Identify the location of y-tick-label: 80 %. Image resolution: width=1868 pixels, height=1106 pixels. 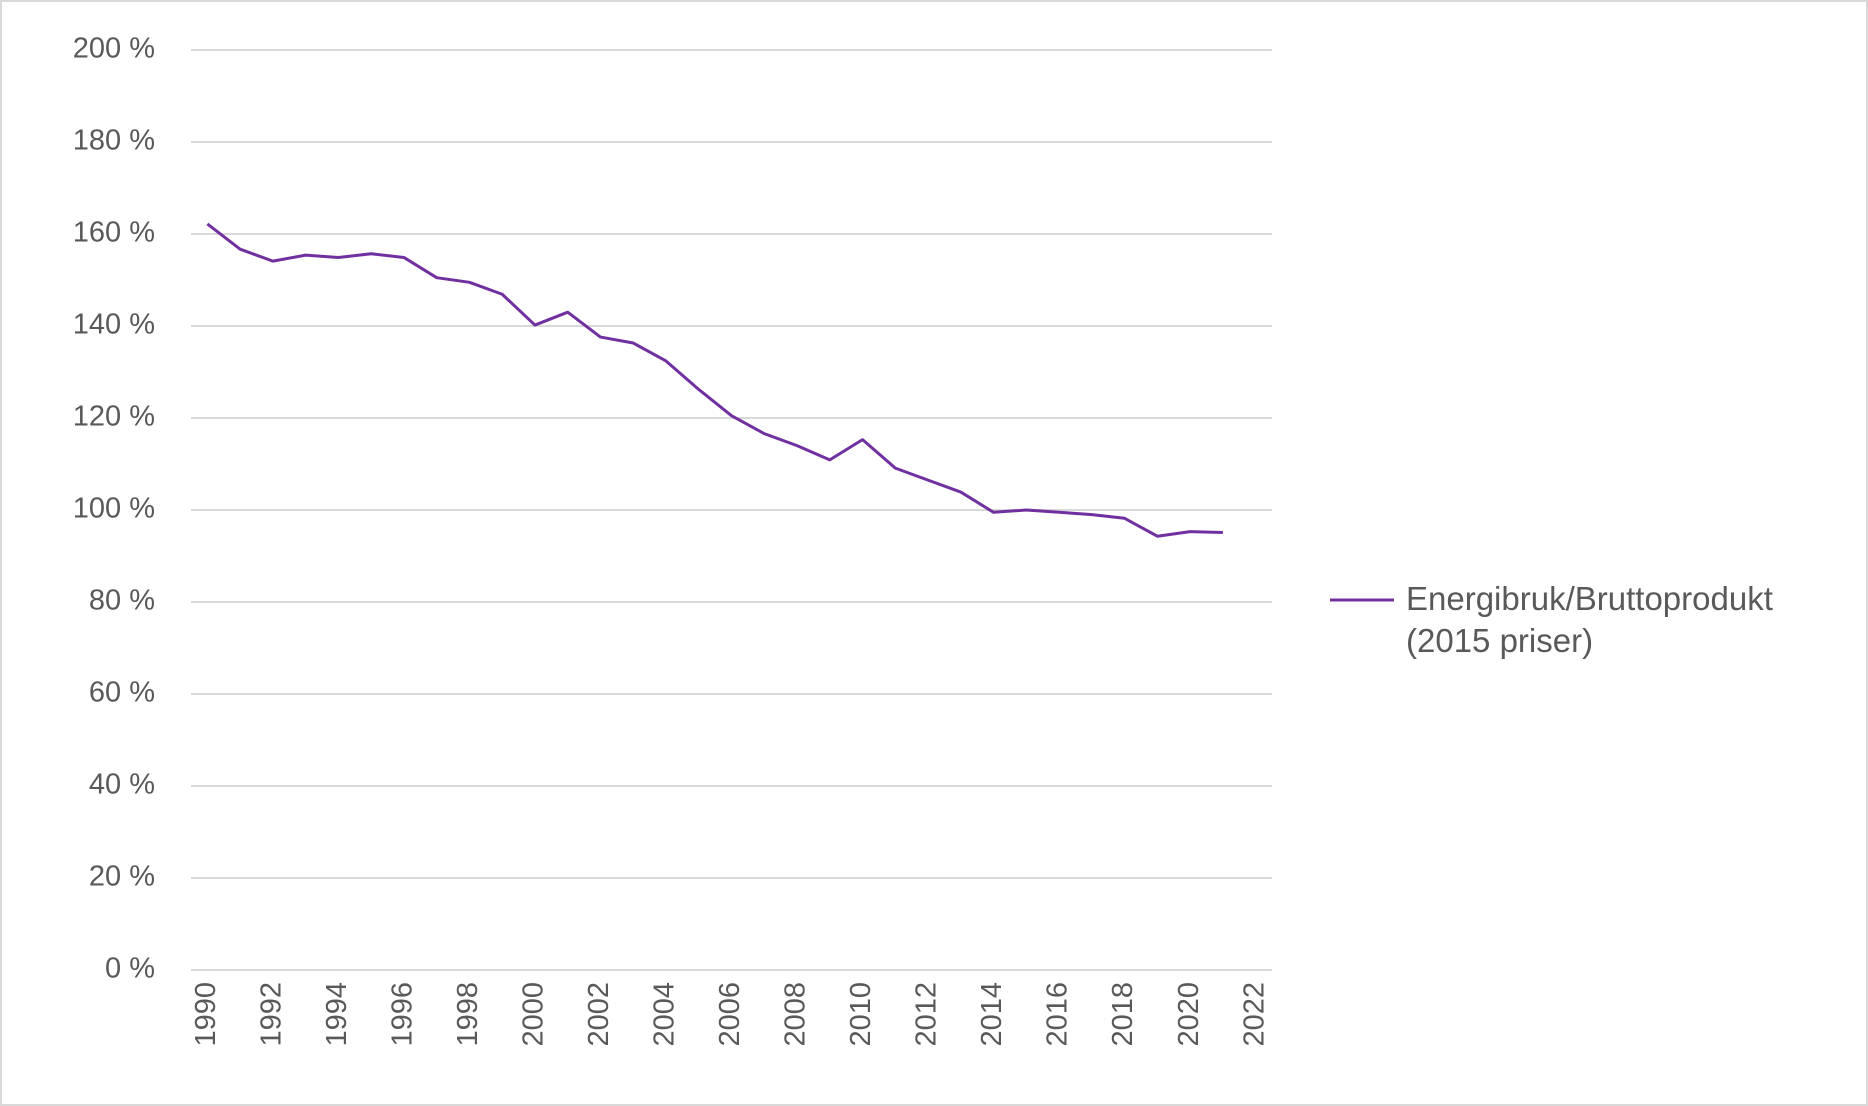
(122, 601).